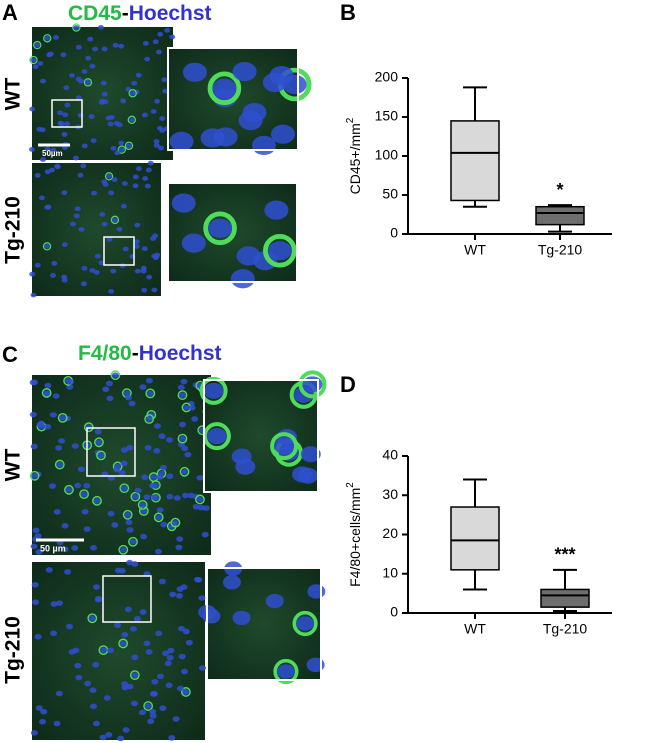  I want to click on panel-label: D, so click(348, 384).